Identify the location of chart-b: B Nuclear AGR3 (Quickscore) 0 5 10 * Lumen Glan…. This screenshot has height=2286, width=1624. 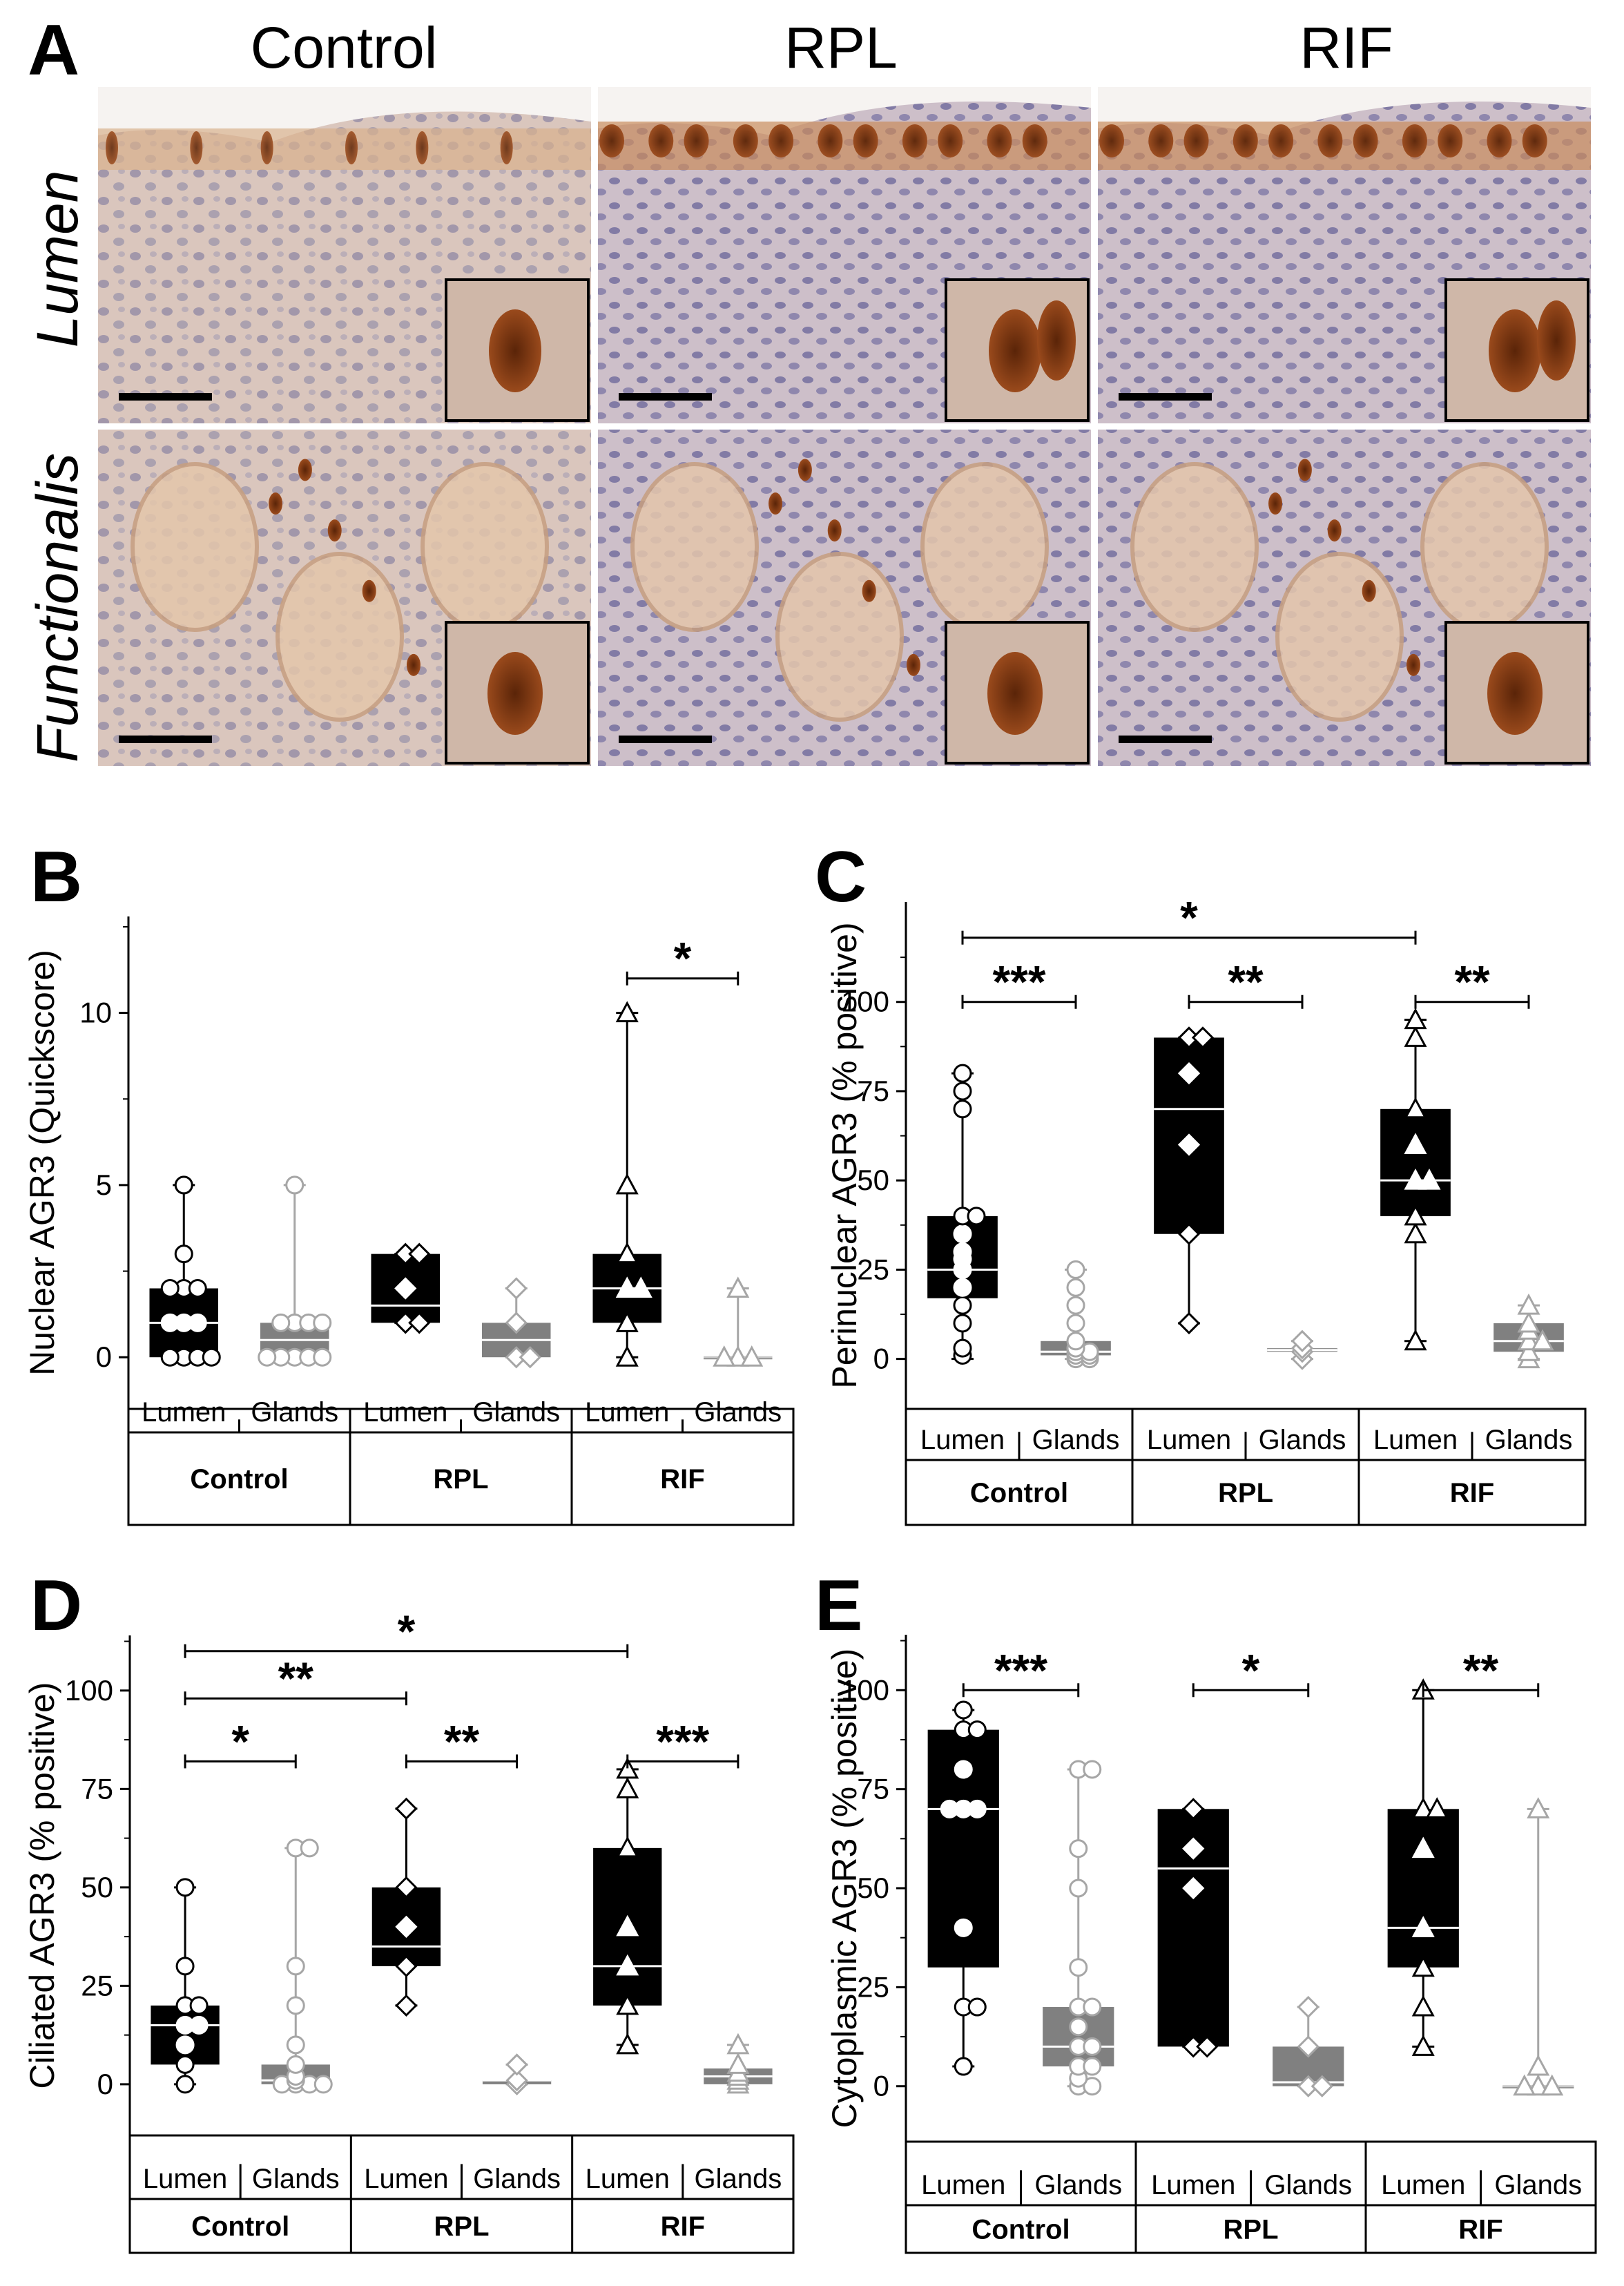
(409, 1182).